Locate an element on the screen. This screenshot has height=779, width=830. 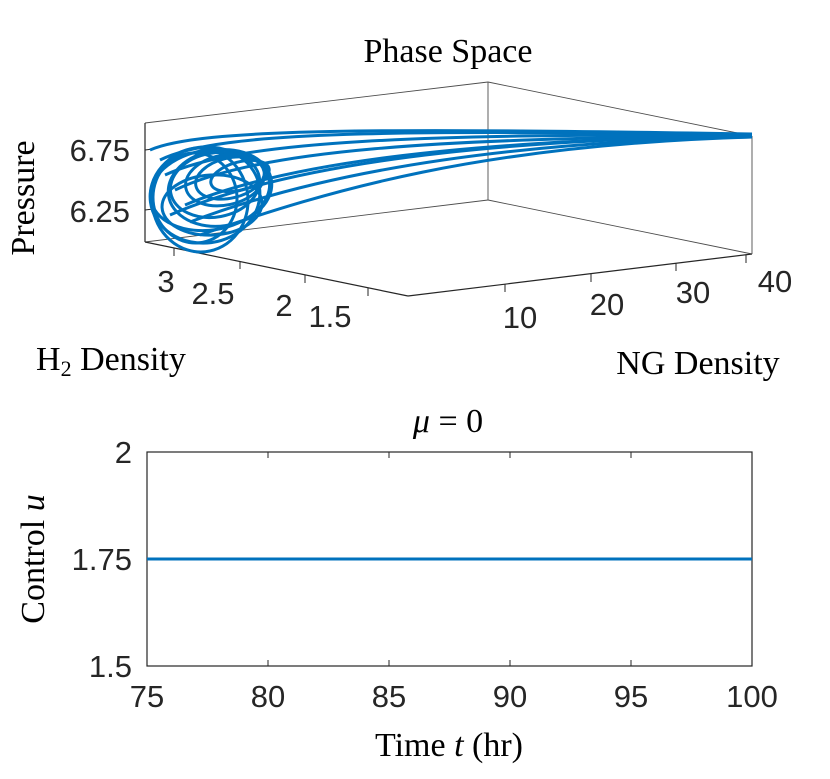
y-tick-label: 30 is located at coordinates (693, 292).